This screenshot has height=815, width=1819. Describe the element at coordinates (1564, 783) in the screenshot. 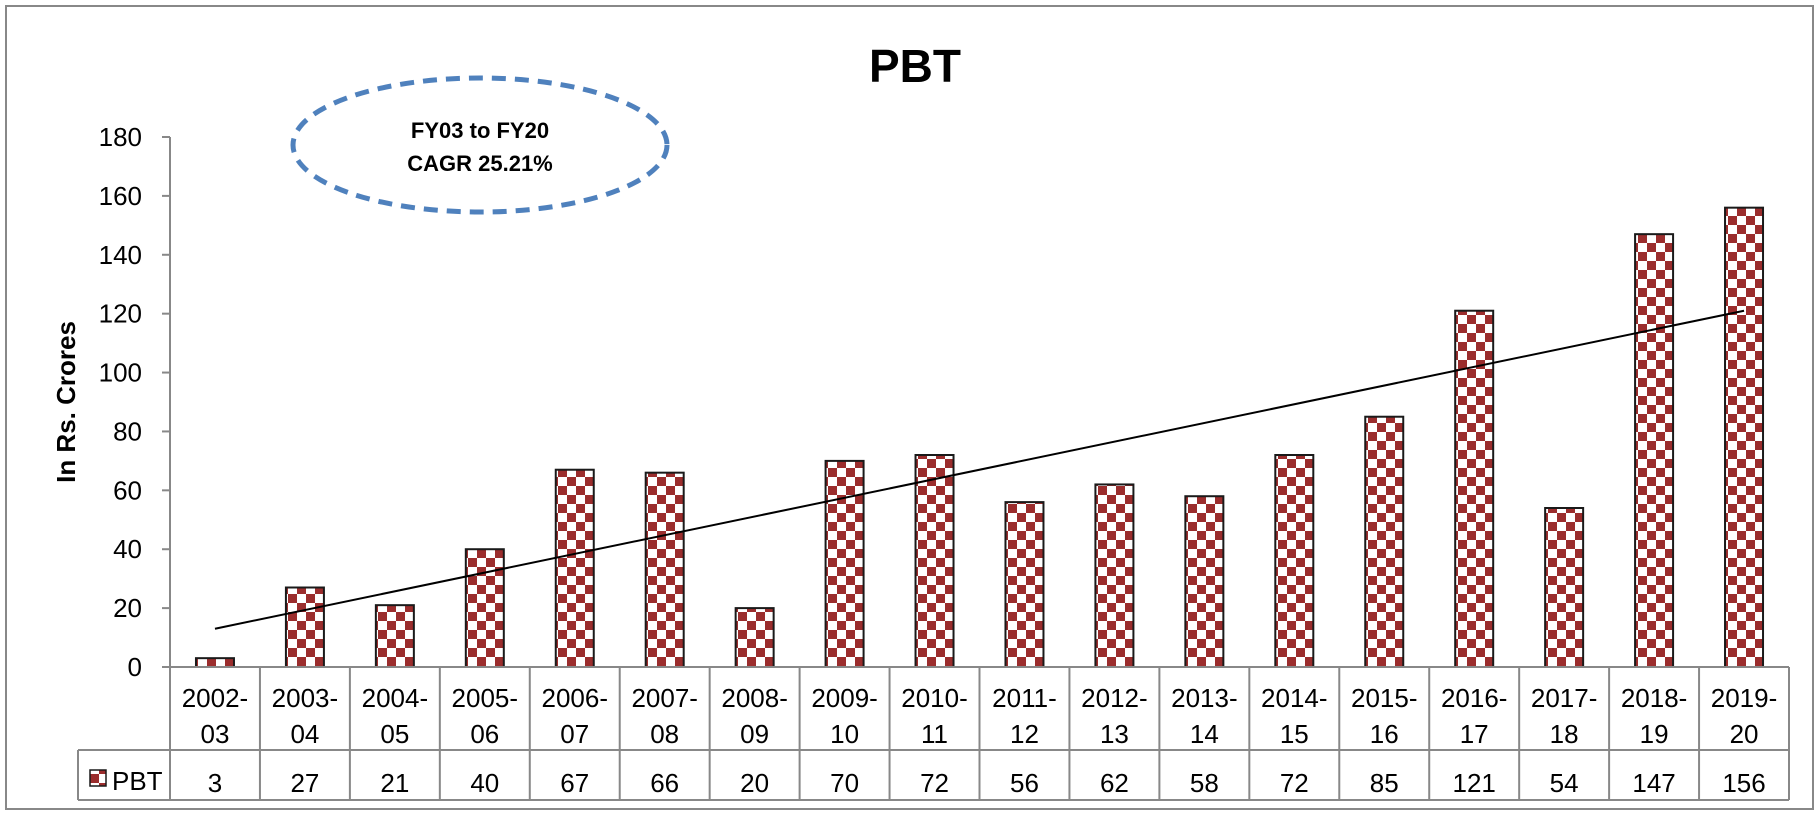

I see `data-label-2017-18: 54` at that location.